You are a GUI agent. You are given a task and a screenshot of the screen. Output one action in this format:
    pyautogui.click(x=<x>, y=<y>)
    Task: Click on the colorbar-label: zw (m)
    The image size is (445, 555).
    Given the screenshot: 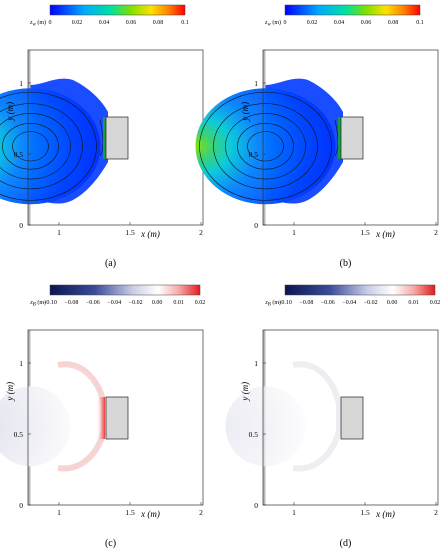 What is the action you would take?
    pyautogui.click(x=37, y=23)
    